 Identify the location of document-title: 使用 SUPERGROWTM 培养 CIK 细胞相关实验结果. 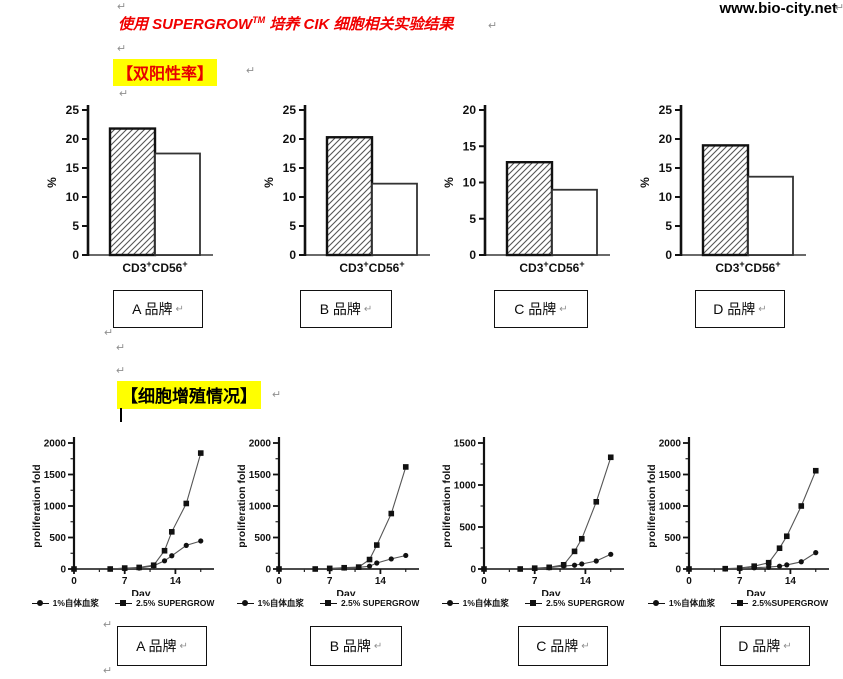
(286, 23).